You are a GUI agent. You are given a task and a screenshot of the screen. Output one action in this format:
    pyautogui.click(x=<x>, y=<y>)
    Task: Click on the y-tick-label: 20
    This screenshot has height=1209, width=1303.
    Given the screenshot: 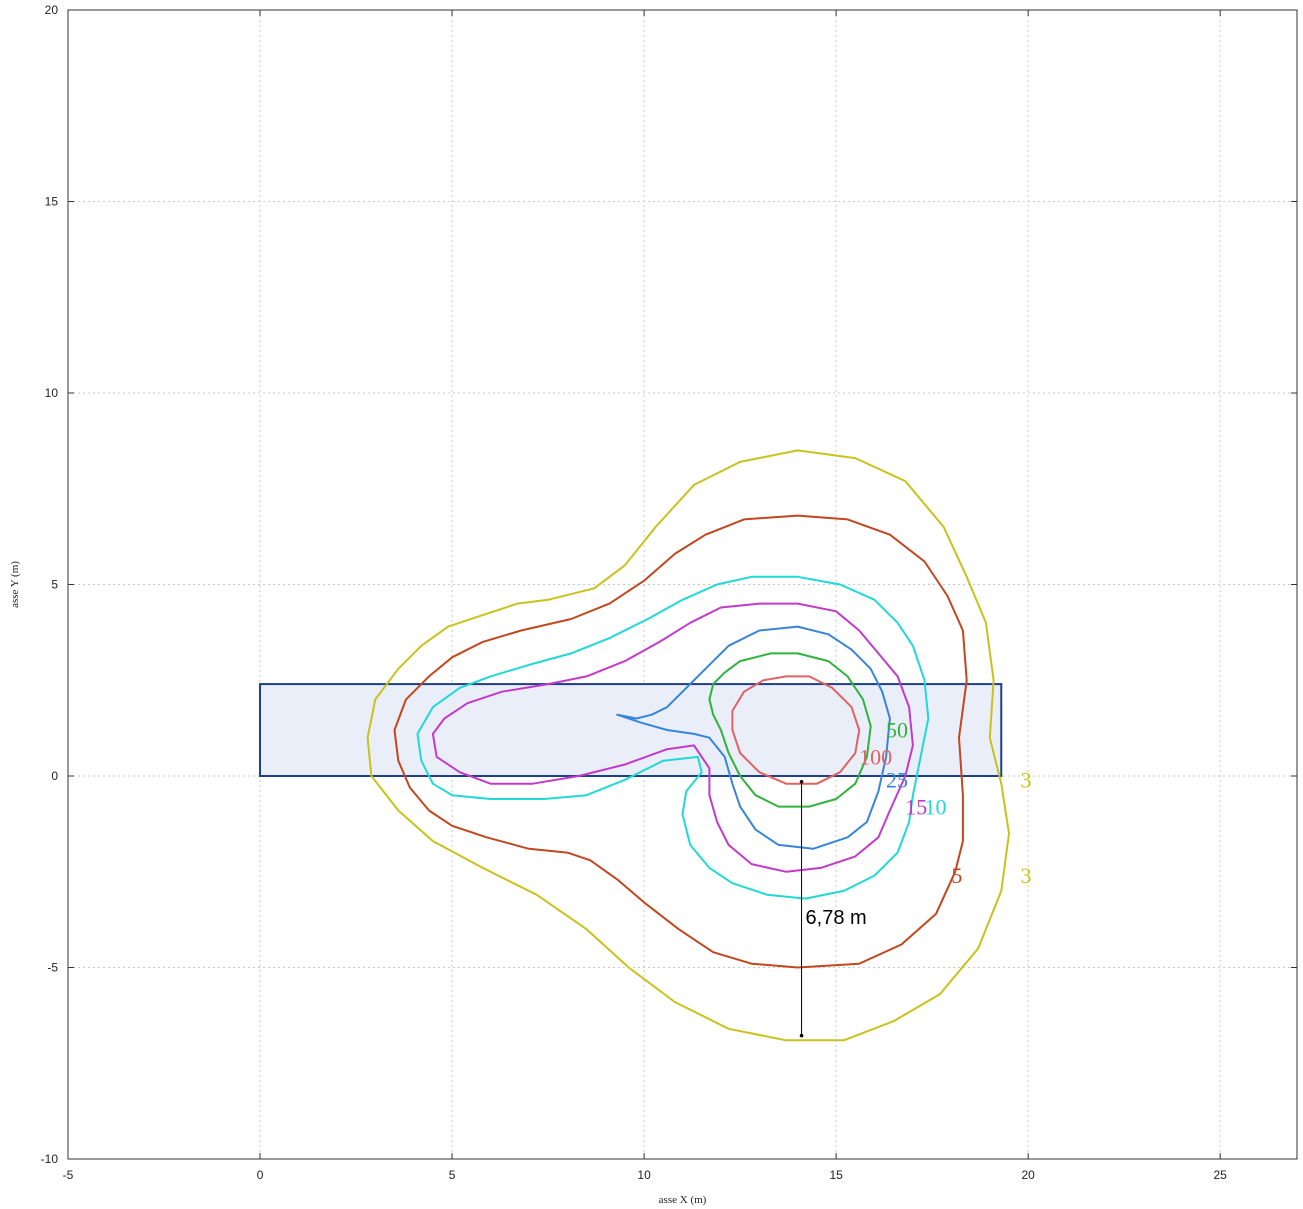 What is the action you would take?
    pyautogui.click(x=52, y=10)
    